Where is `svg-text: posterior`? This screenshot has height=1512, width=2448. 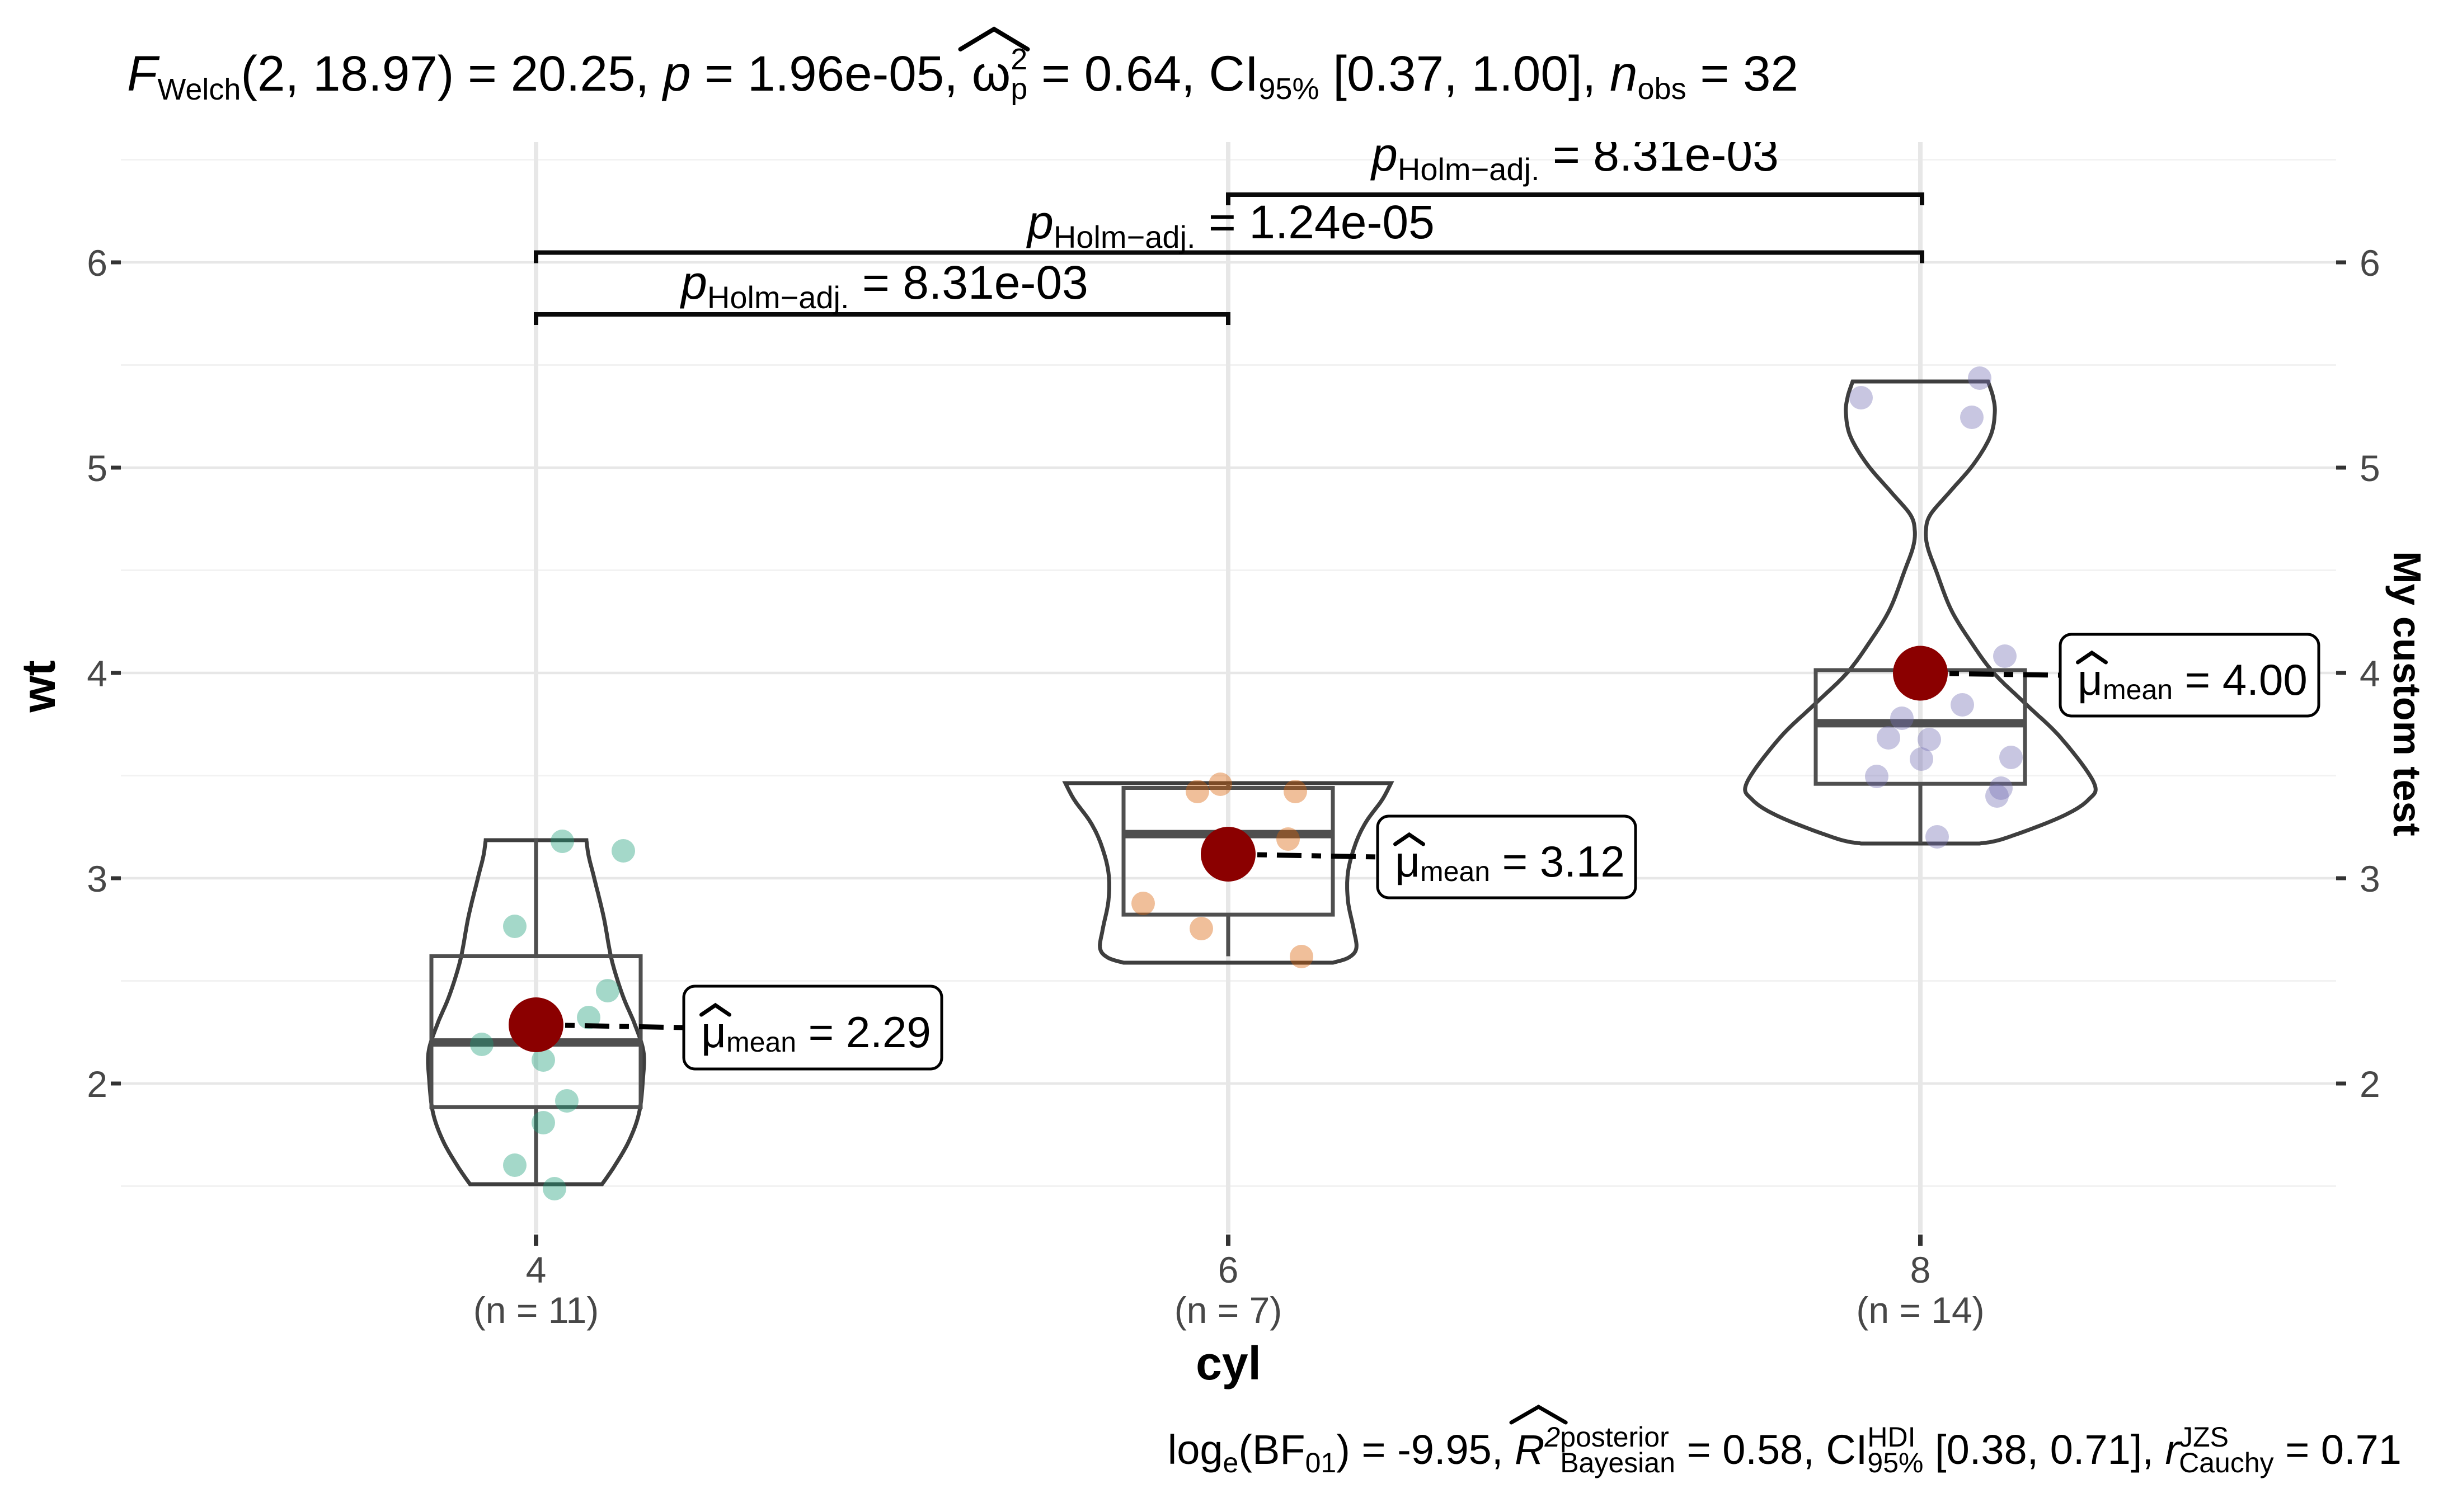
svg-text: posterior is located at coordinates (1614, 1437).